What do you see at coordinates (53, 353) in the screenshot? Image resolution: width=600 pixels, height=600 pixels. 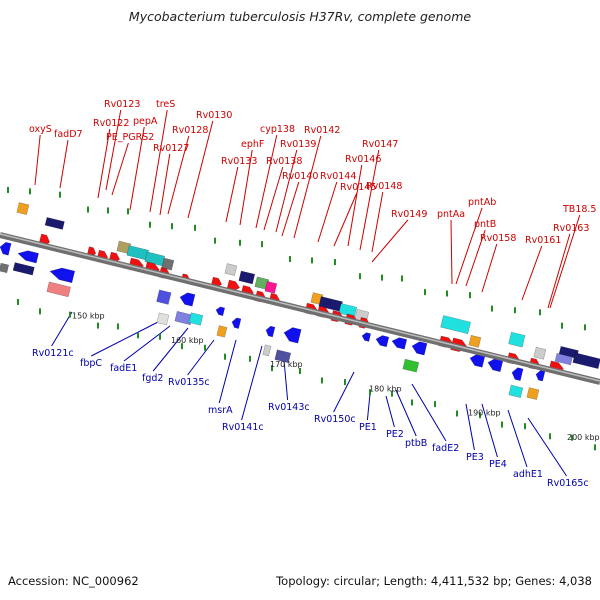 I see `gene-label-Rv0121c: Rv0121c` at bounding box center [53, 353].